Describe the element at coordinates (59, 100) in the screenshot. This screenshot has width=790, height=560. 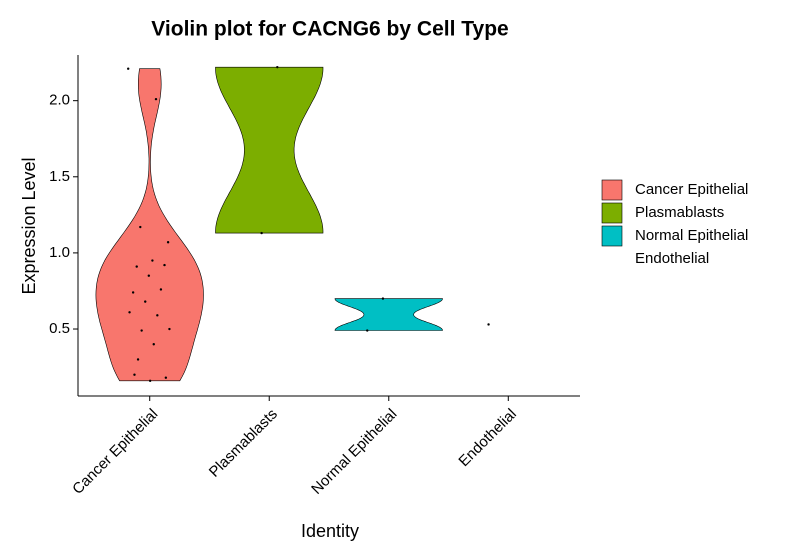
I see `y-tick-label: 2.0` at that location.